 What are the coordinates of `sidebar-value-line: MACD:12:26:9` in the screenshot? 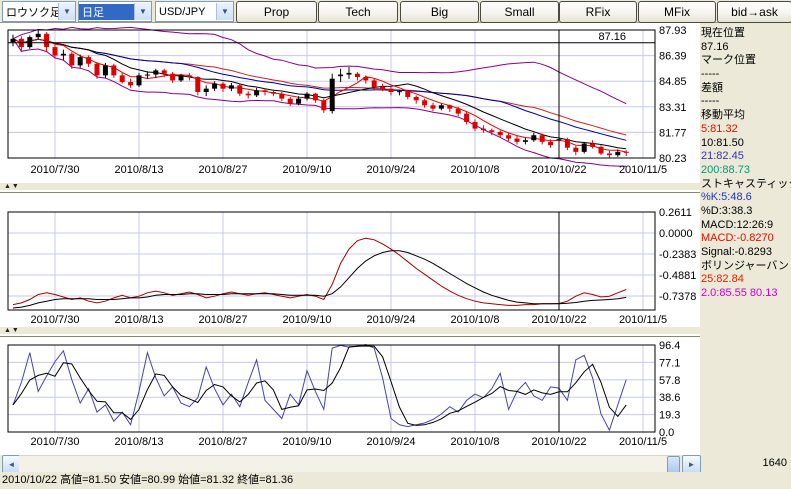 It's located at (737, 224).